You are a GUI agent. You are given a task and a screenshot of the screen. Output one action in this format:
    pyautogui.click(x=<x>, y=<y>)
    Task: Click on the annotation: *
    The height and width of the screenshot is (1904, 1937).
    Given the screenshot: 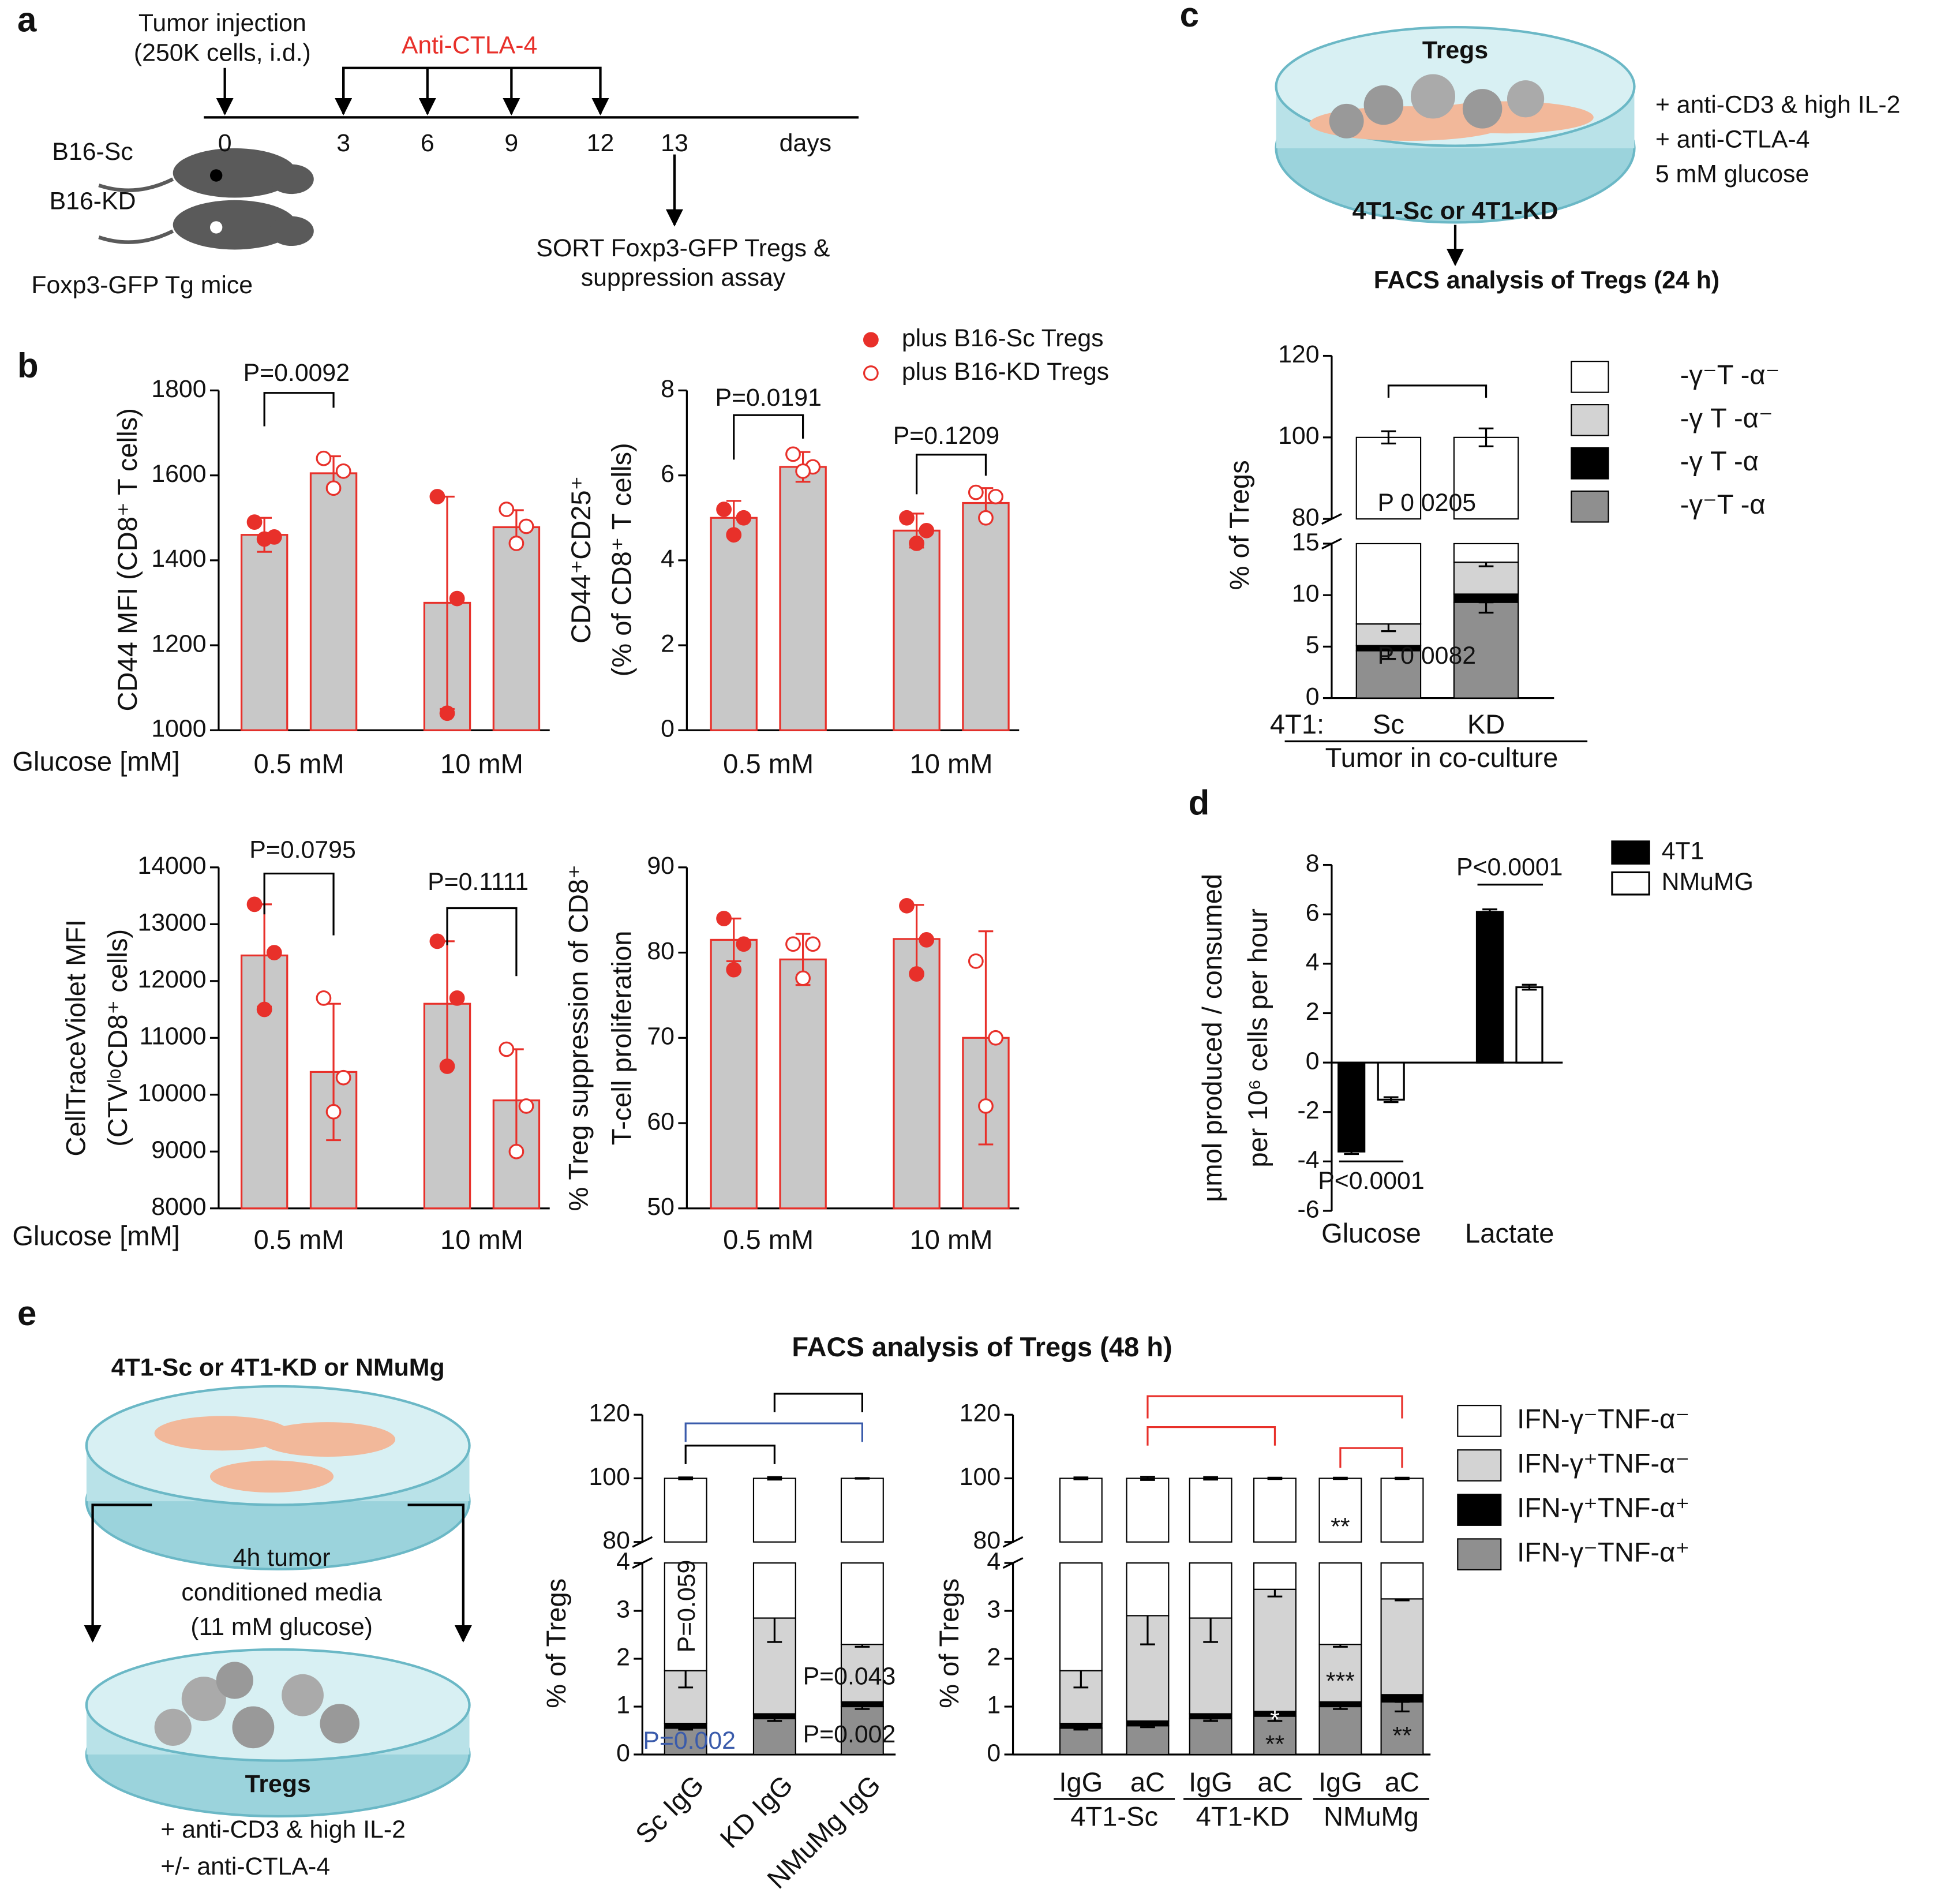 What is the action you would take?
    pyautogui.click(x=1275, y=1719)
    